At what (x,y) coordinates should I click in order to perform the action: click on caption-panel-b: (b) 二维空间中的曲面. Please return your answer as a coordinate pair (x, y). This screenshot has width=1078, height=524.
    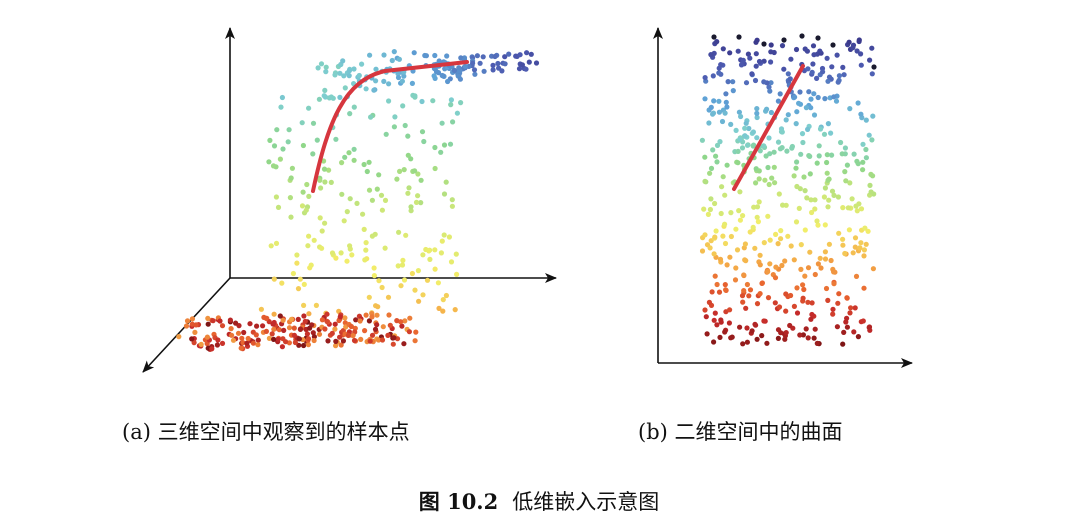
    Looking at the image, I should click on (740, 432).